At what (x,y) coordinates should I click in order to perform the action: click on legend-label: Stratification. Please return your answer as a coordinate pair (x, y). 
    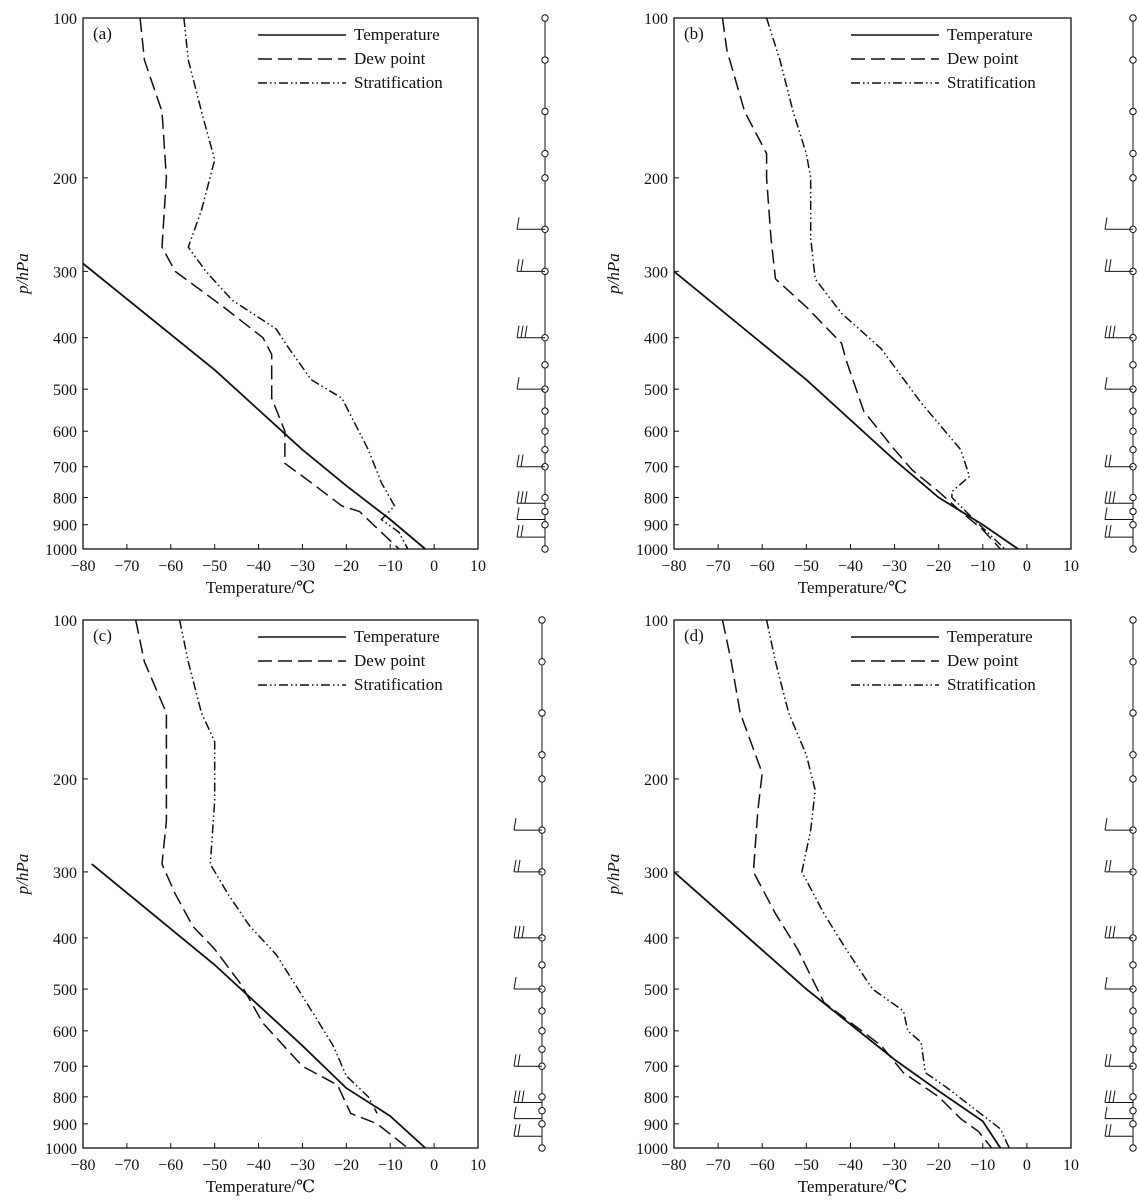
    Looking at the image, I should click on (398, 82).